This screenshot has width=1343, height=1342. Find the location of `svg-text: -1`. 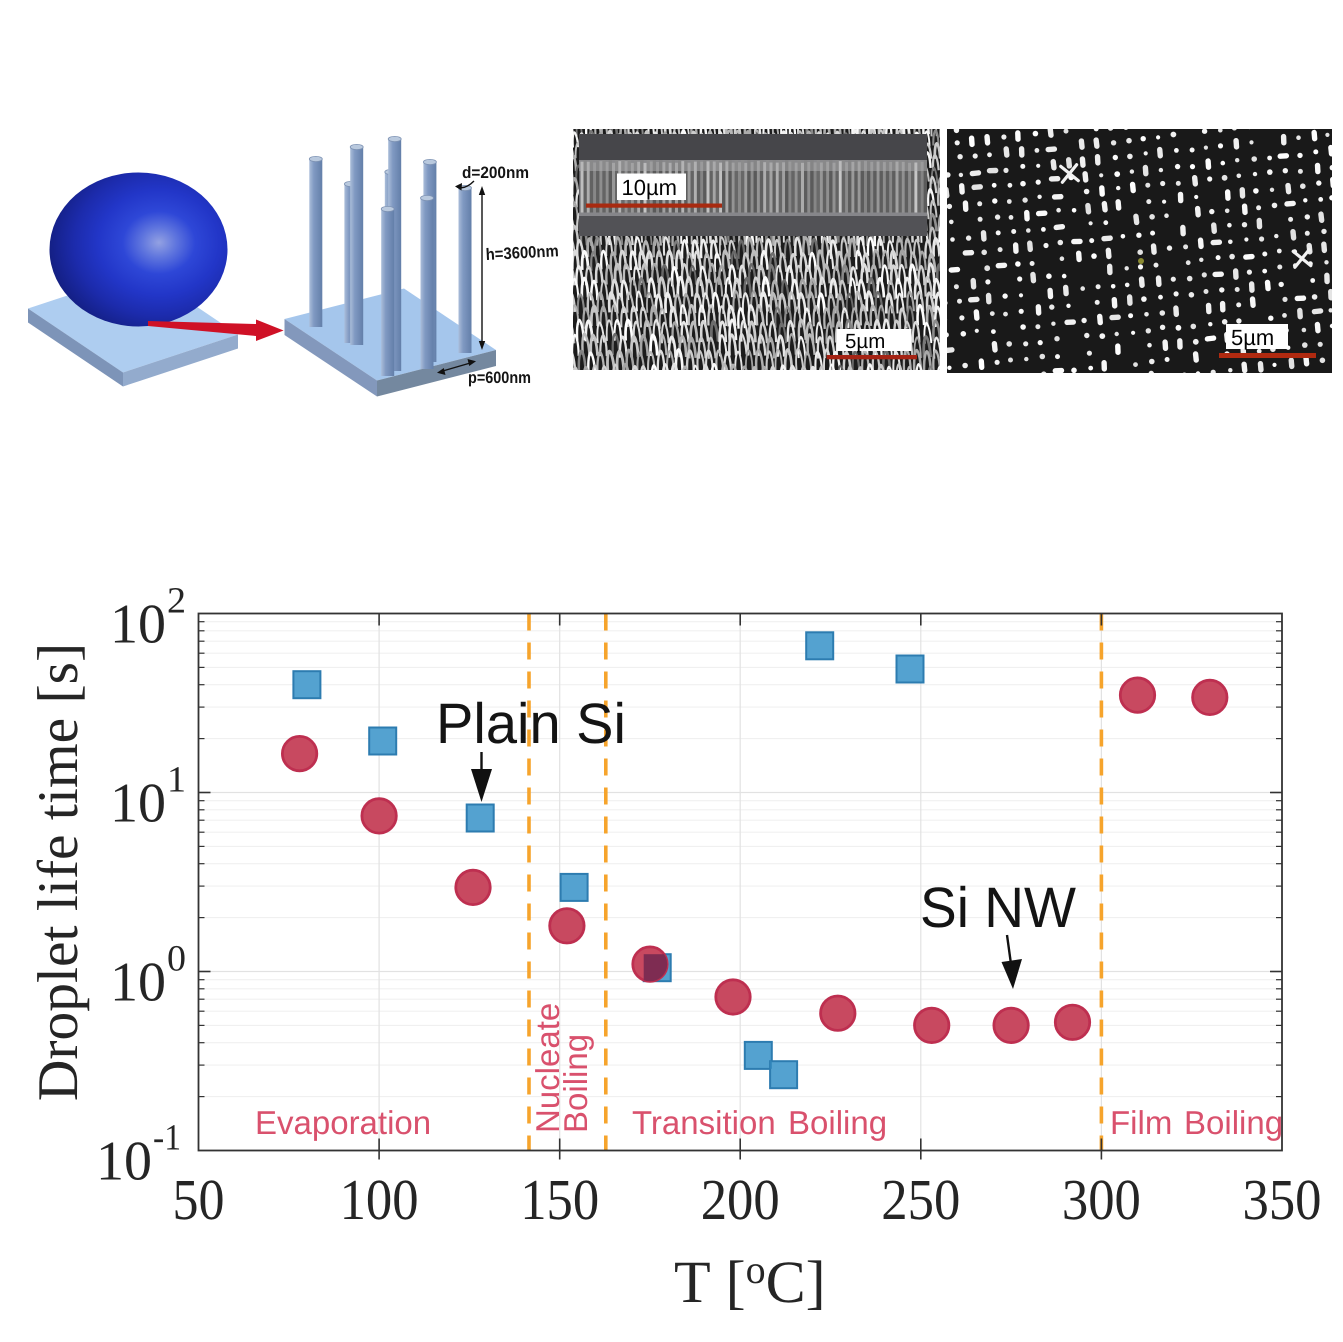

svg-text: -1 is located at coordinates (167, 1138).